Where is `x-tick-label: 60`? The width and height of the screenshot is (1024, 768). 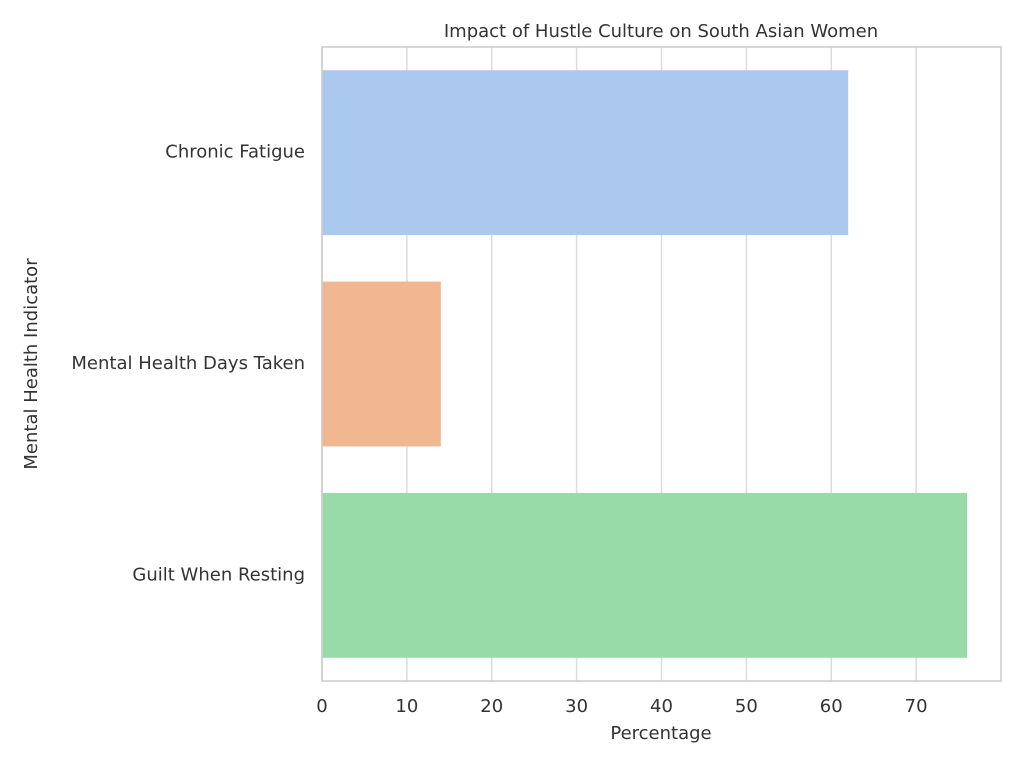 x-tick-label: 60 is located at coordinates (831, 706).